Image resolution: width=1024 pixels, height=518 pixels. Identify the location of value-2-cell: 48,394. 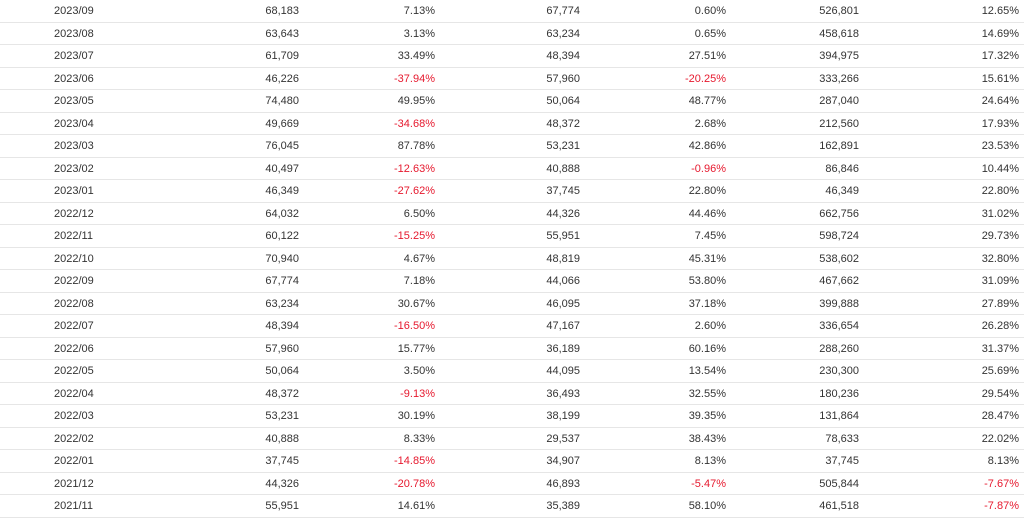
(563, 56).